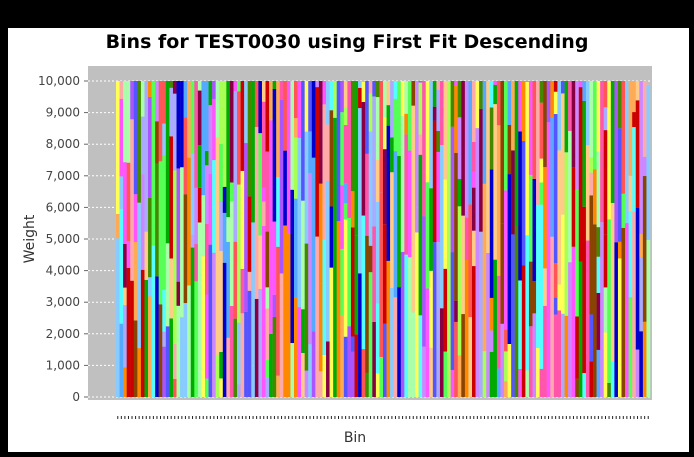 The image size is (694, 457). I want to click on y-axis-label: Weight, so click(30, 238).